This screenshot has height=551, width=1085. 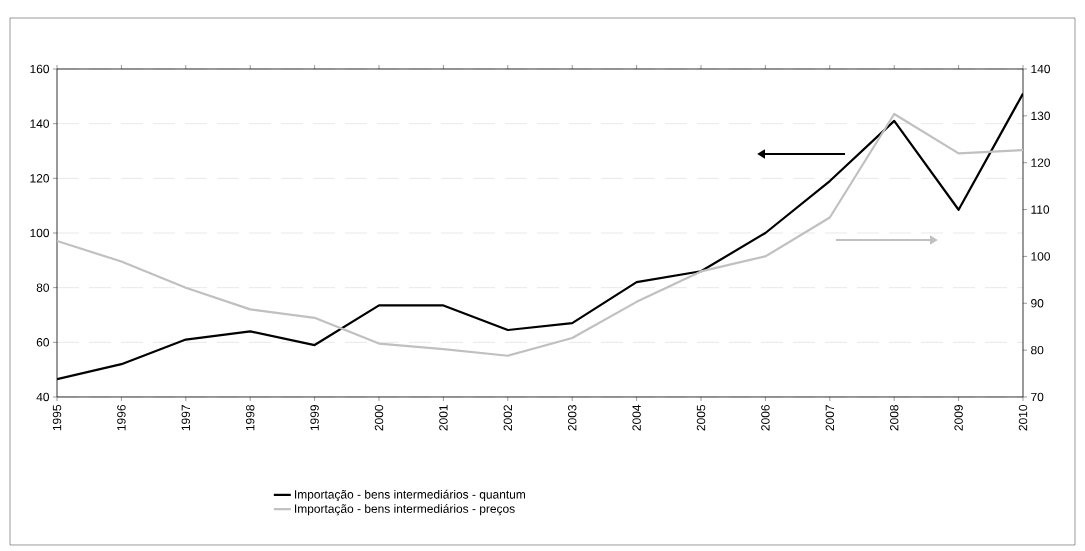 I want to click on y2-tick-label: 90, so click(x=1037, y=303).